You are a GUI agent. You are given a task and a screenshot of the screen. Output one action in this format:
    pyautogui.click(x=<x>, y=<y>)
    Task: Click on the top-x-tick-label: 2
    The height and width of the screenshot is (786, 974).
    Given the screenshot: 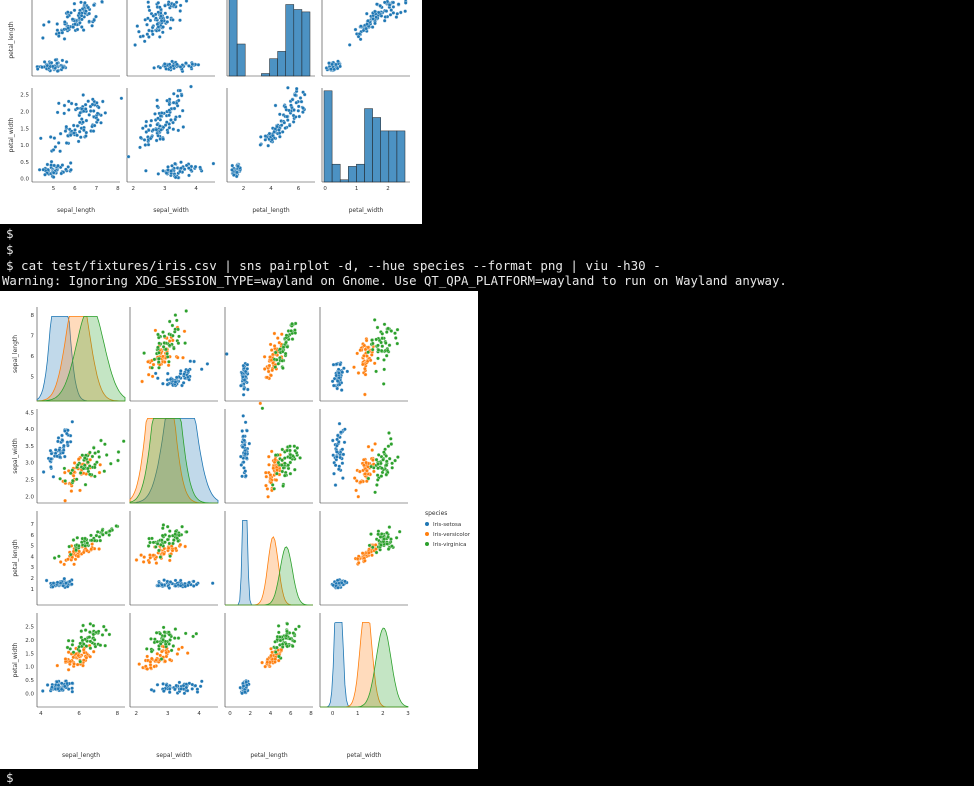 What is the action you would take?
    pyautogui.click(x=388, y=189)
    